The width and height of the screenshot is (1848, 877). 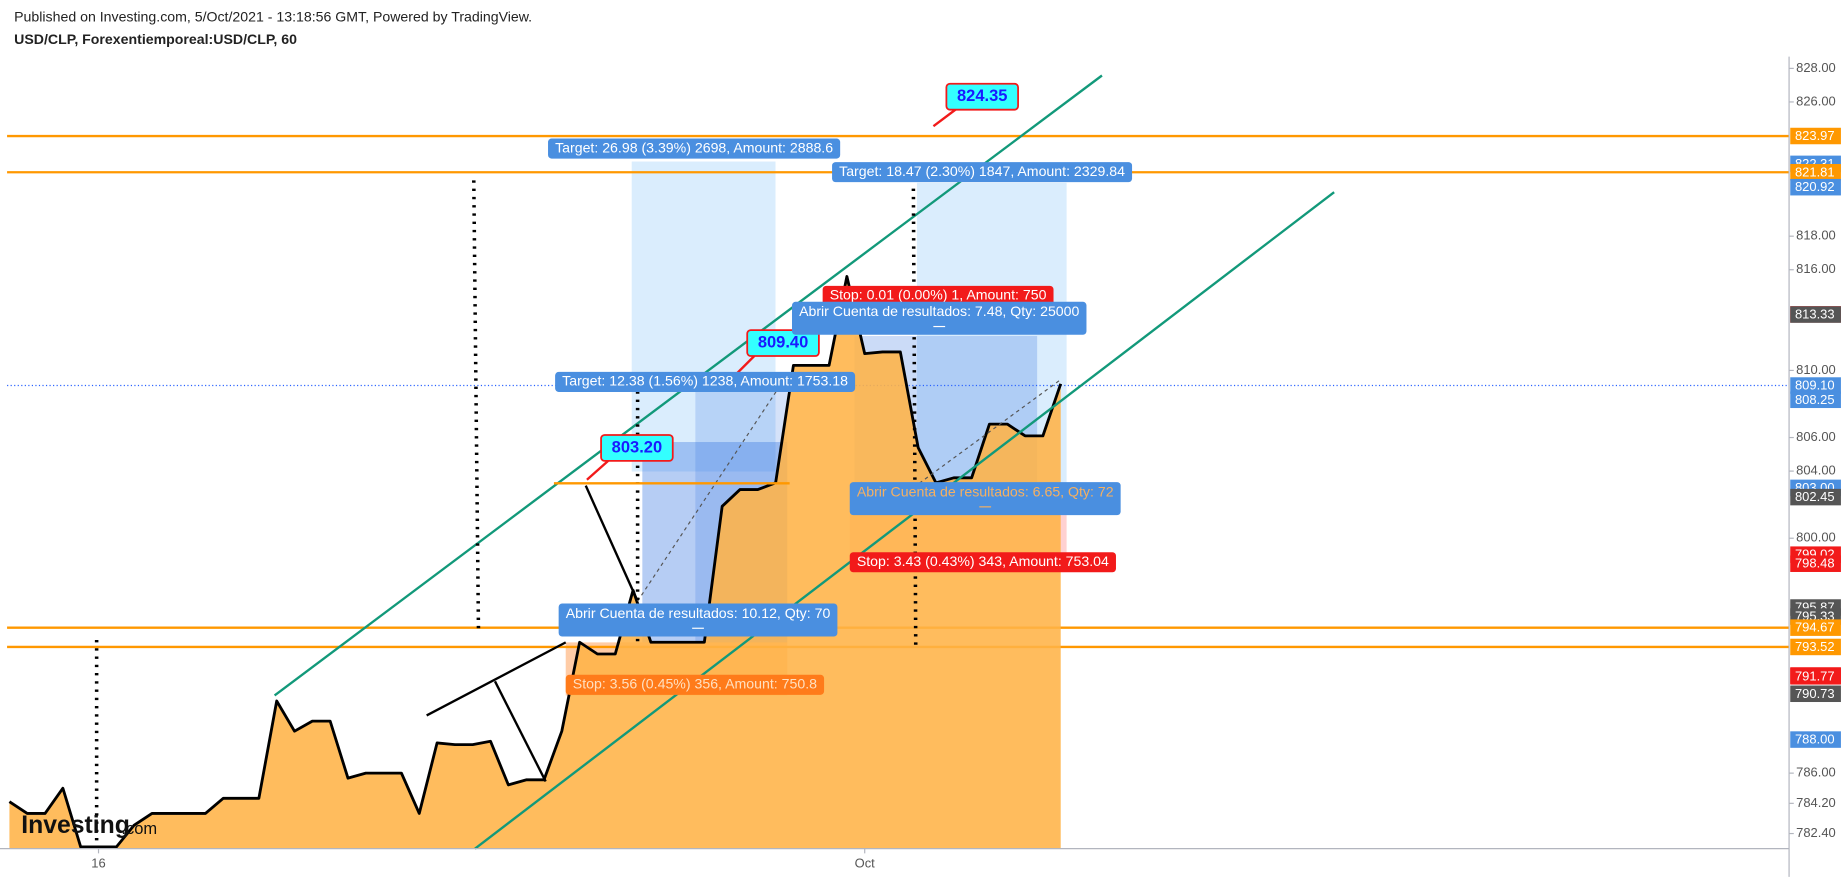 What do you see at coordinates (1816, 436) in the screenshot?
I see `y-tick-label: 806.00` at bounding box center [1816, 436].